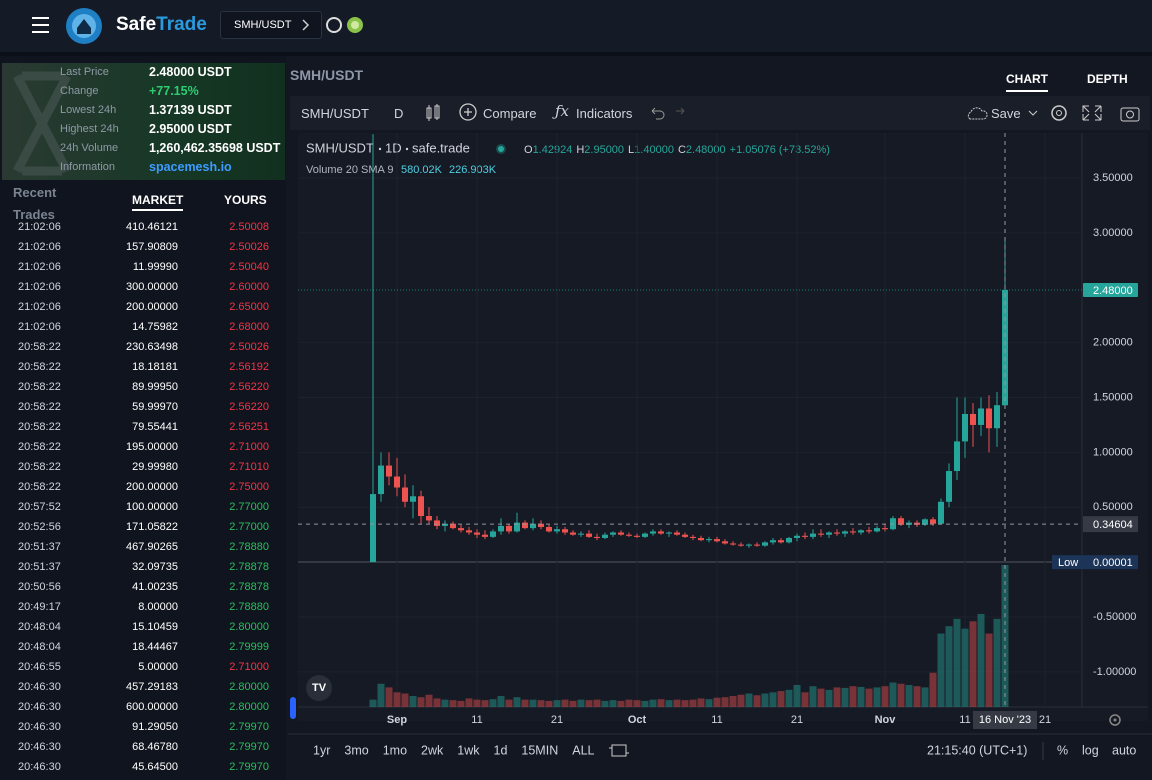  I want to click on cloud-icon, so click(977, 113).